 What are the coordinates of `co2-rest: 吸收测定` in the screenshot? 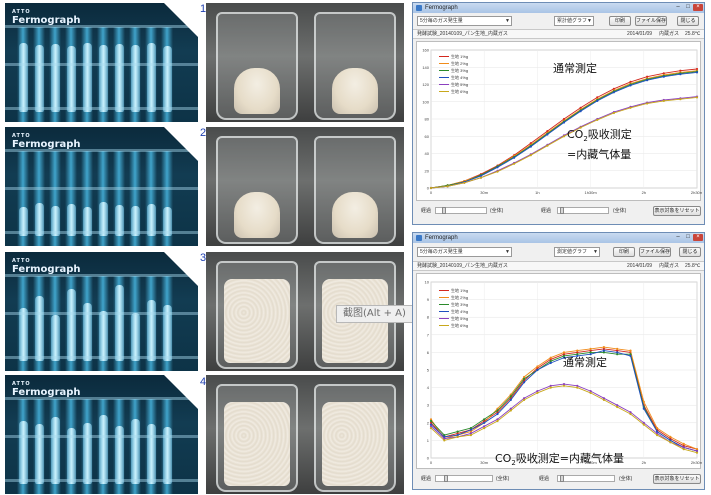 It's located at (609, 134).